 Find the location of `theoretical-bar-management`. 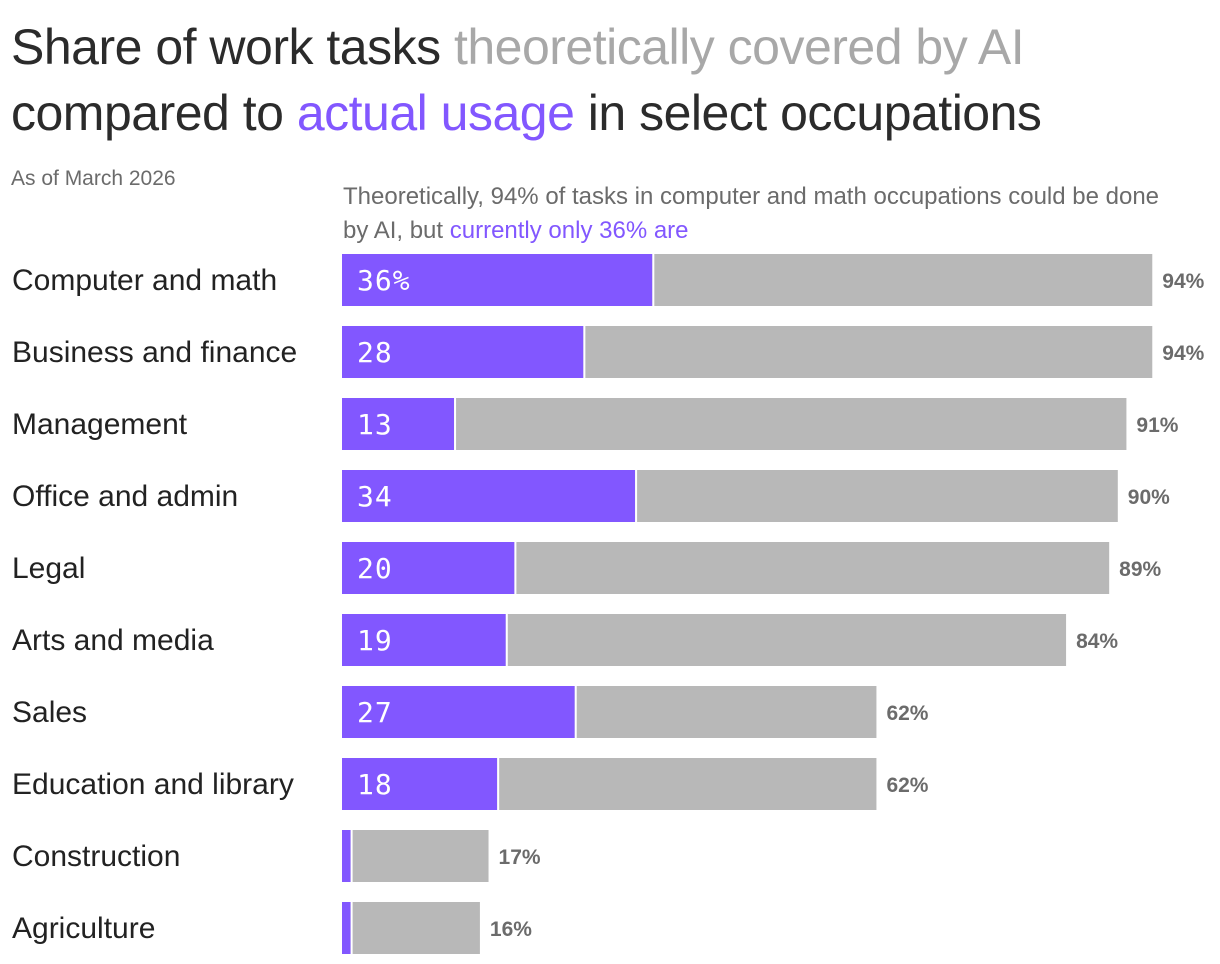

theoretical-bar-management is located at coordinates (734, 424).